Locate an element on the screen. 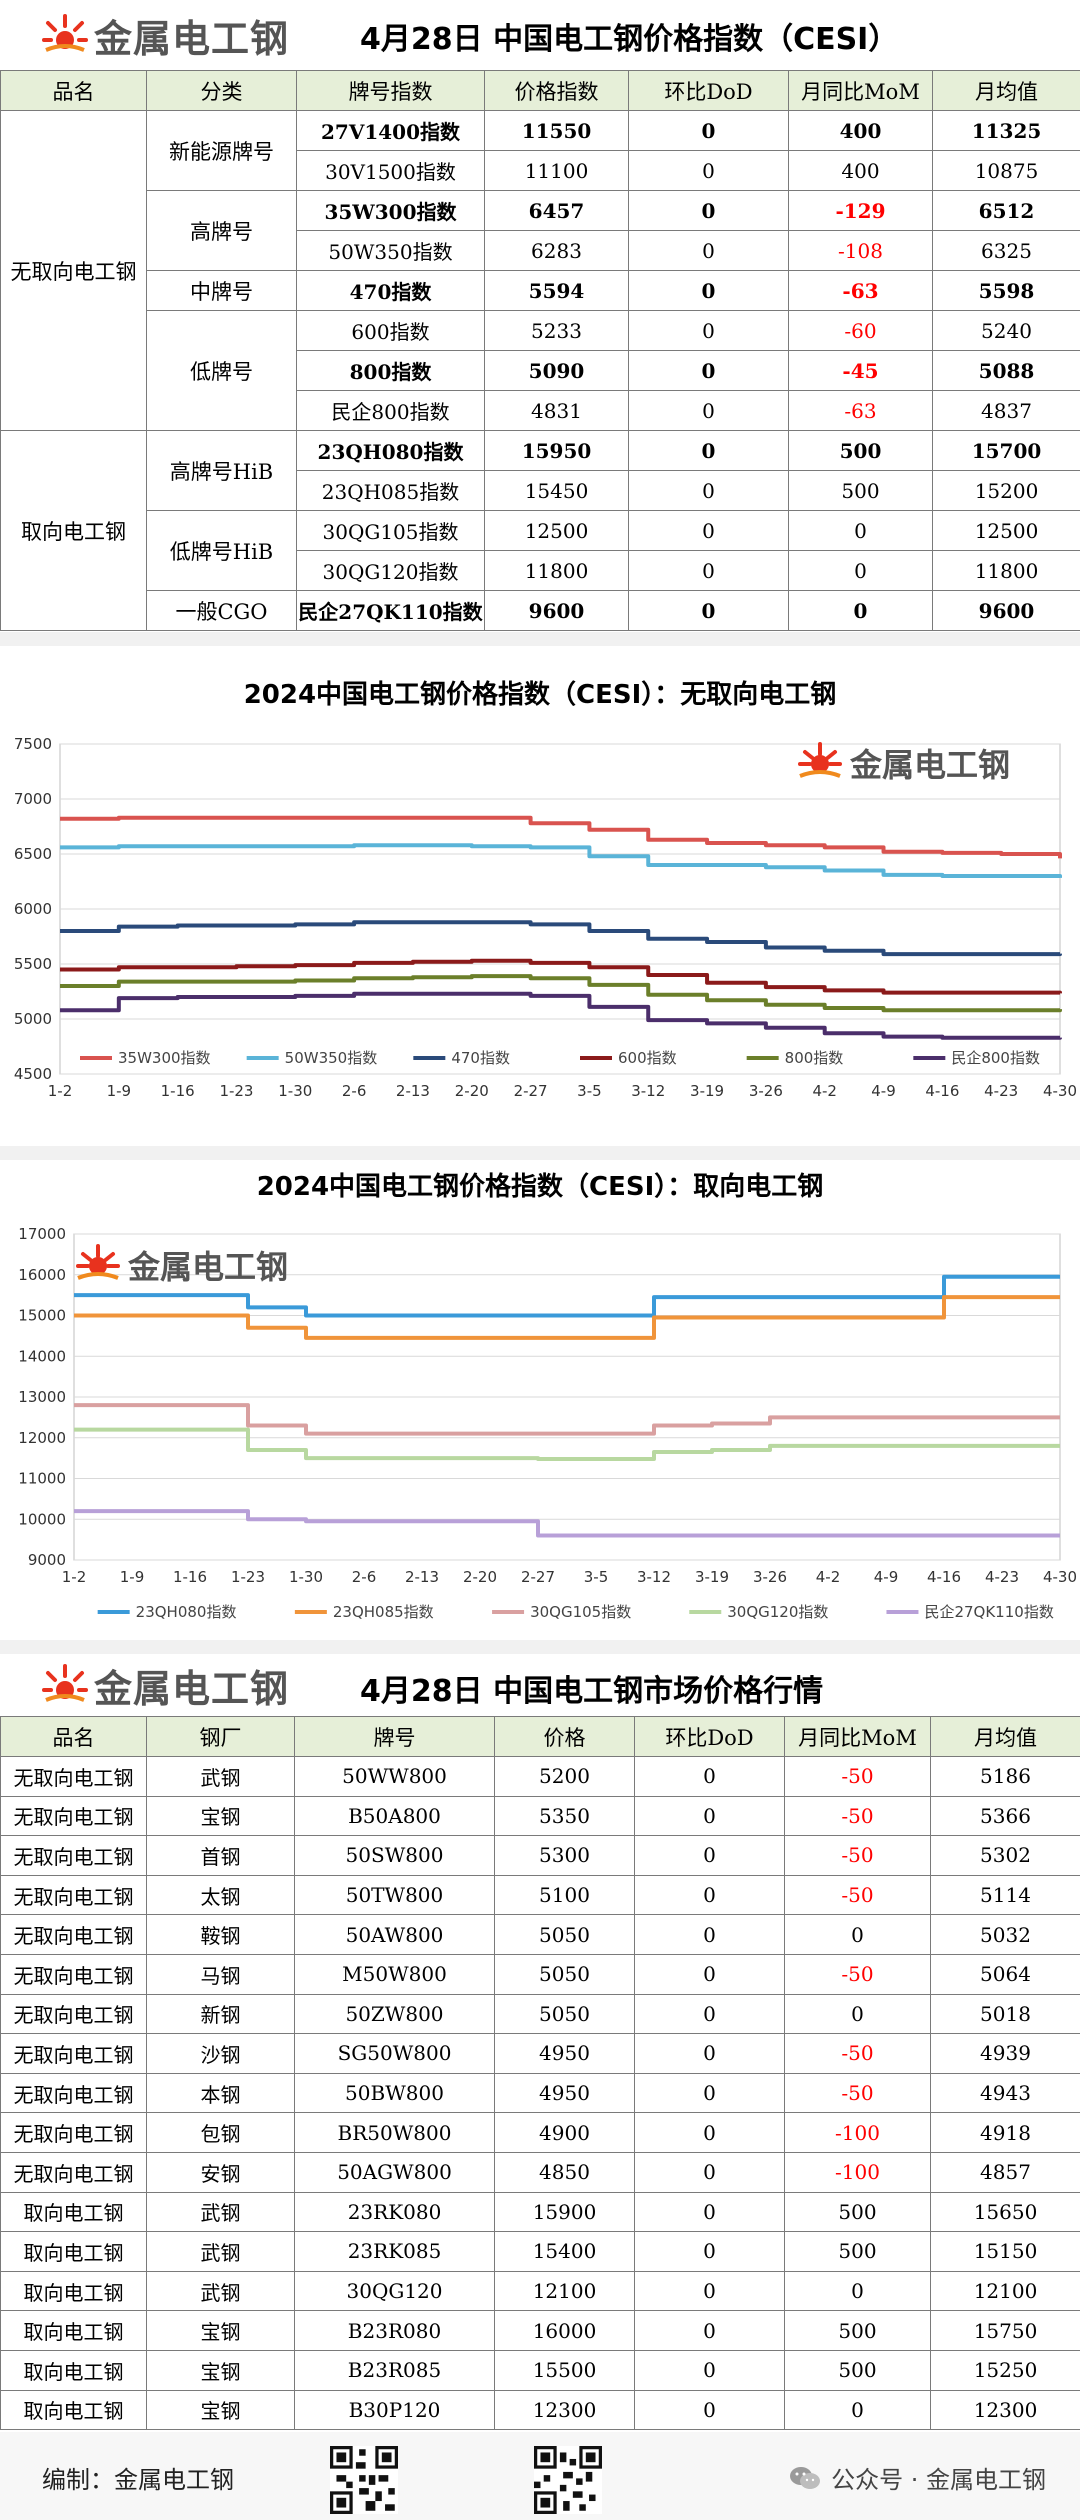 This screenshot has width=1080, height=2520. table-row: 低牌号HiB 30QG105指数 12500 0 0 12500 is located at coordinates (540, 550).